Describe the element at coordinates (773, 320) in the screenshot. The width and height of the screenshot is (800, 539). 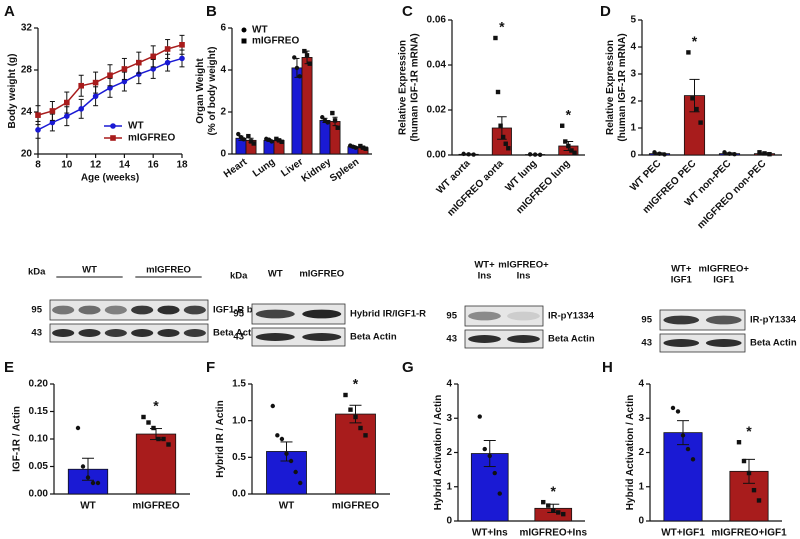
I see `band-label: IR-pY1334` at that location.